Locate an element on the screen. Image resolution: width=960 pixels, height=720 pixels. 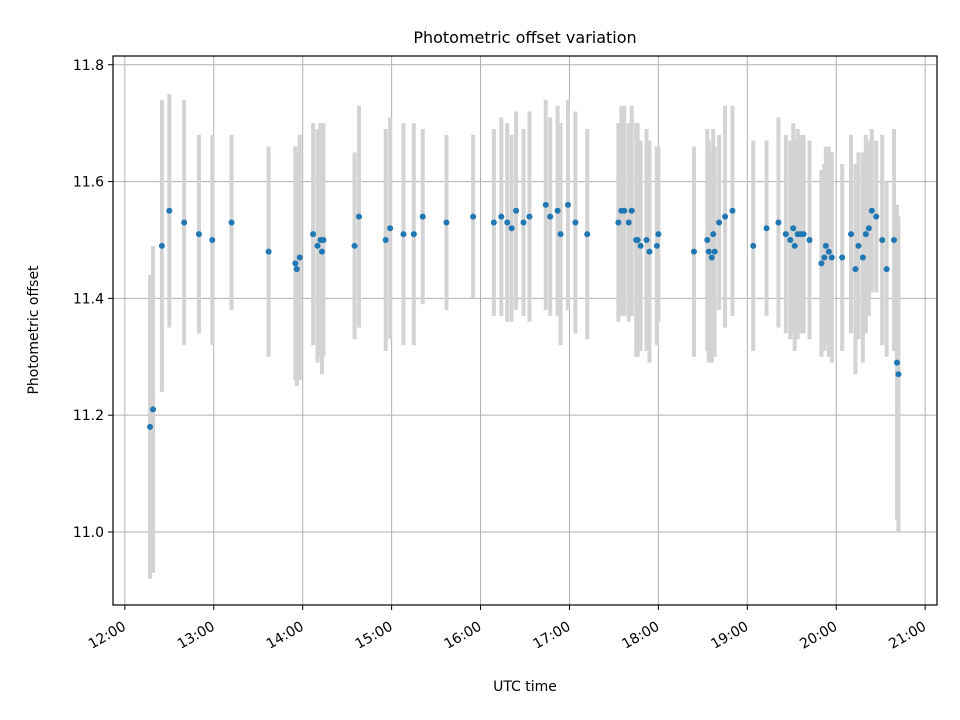
y-tick-label: 11.0 is located at coordinates (88, 533).